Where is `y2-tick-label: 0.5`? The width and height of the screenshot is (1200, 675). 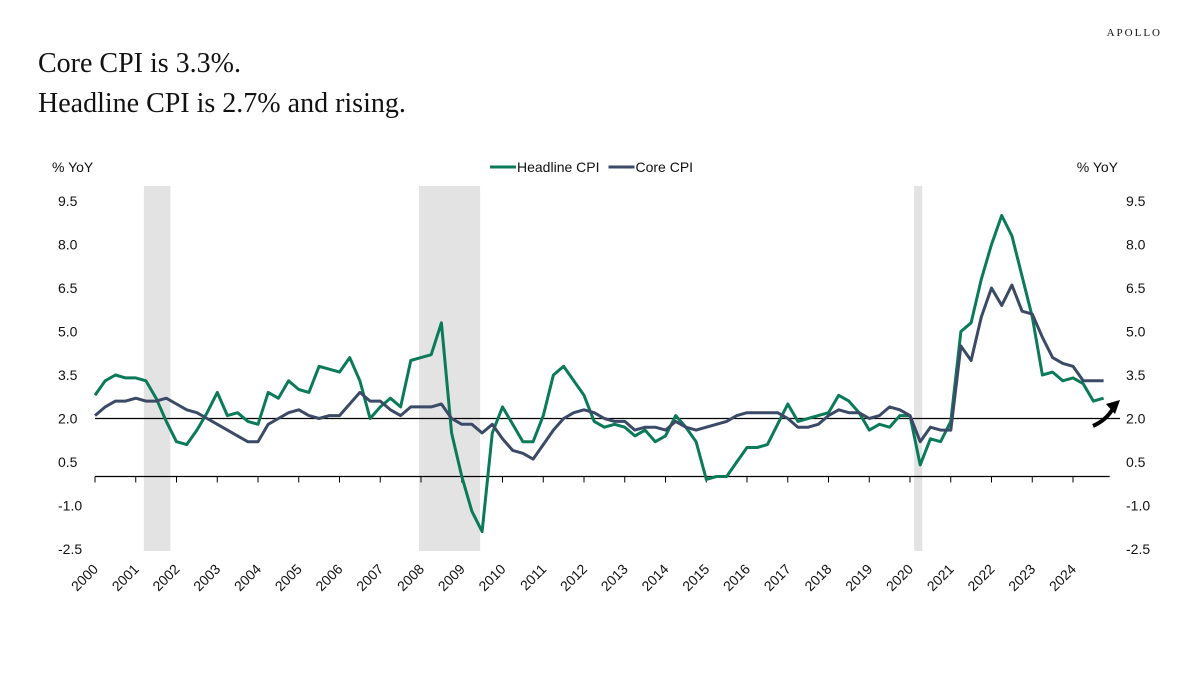 y2-tick-label: 0.5 is located at coordinates (1136, 462).